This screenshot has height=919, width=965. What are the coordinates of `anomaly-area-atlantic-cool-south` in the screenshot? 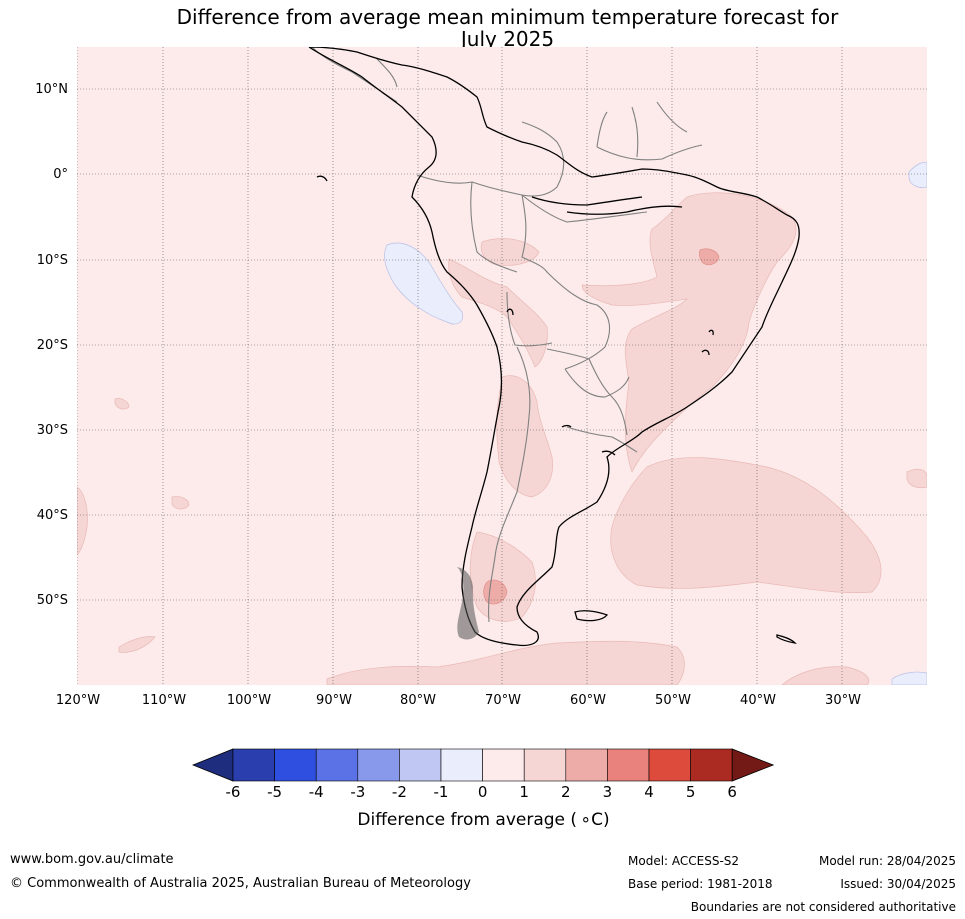 It's located at (909, 678).